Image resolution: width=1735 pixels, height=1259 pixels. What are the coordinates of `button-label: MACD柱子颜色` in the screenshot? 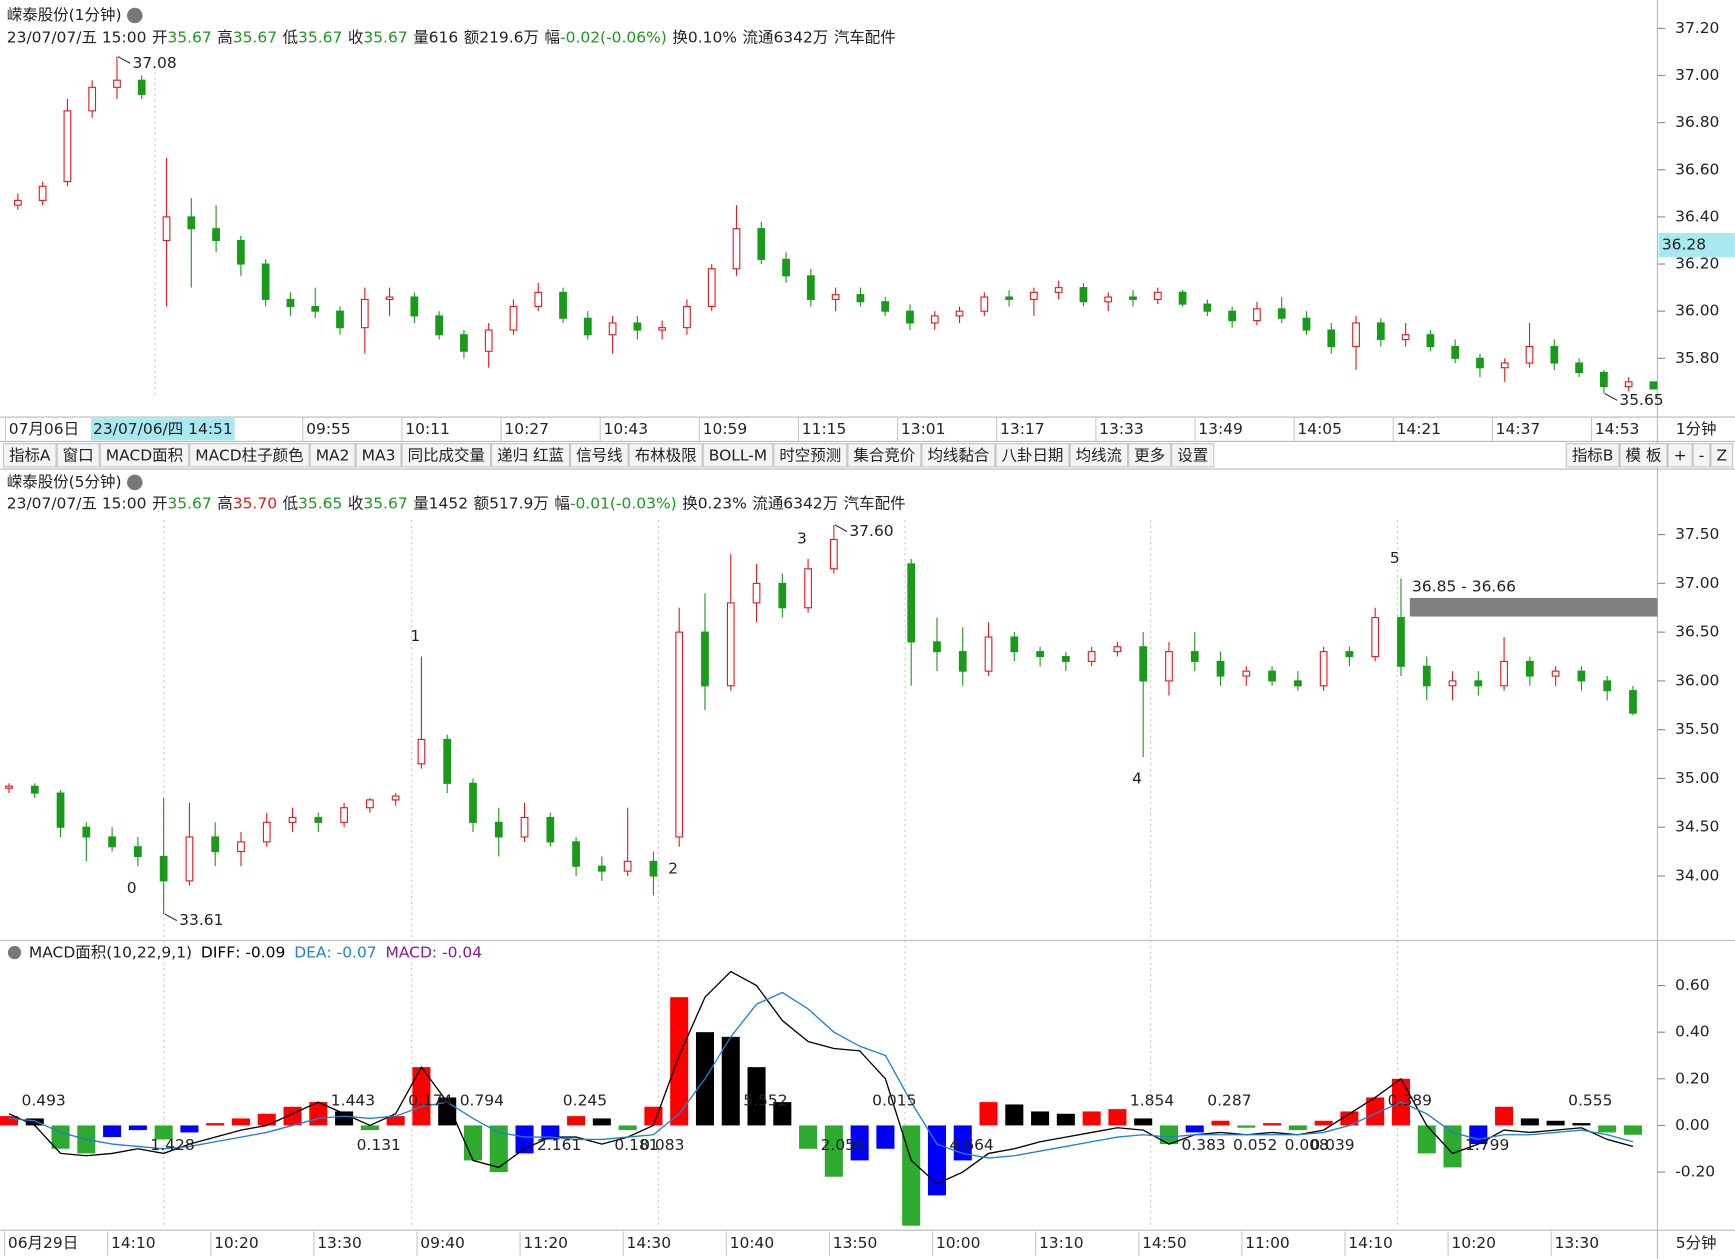 It's located at (249, 455).